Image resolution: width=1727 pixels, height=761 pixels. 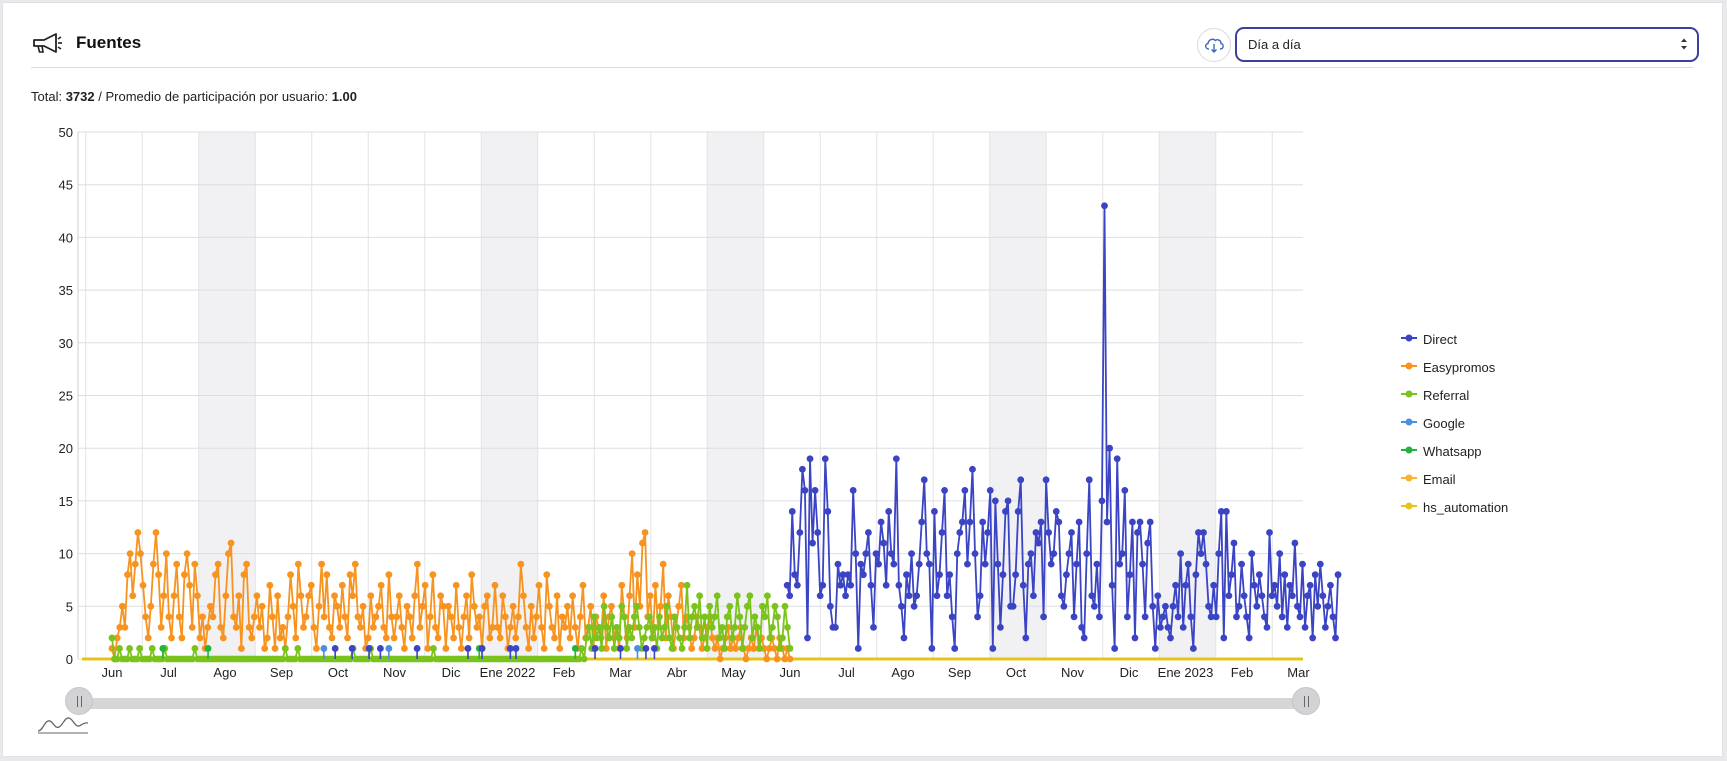 I want to click on navigator-right-handle, so click(x=1306, y=701).